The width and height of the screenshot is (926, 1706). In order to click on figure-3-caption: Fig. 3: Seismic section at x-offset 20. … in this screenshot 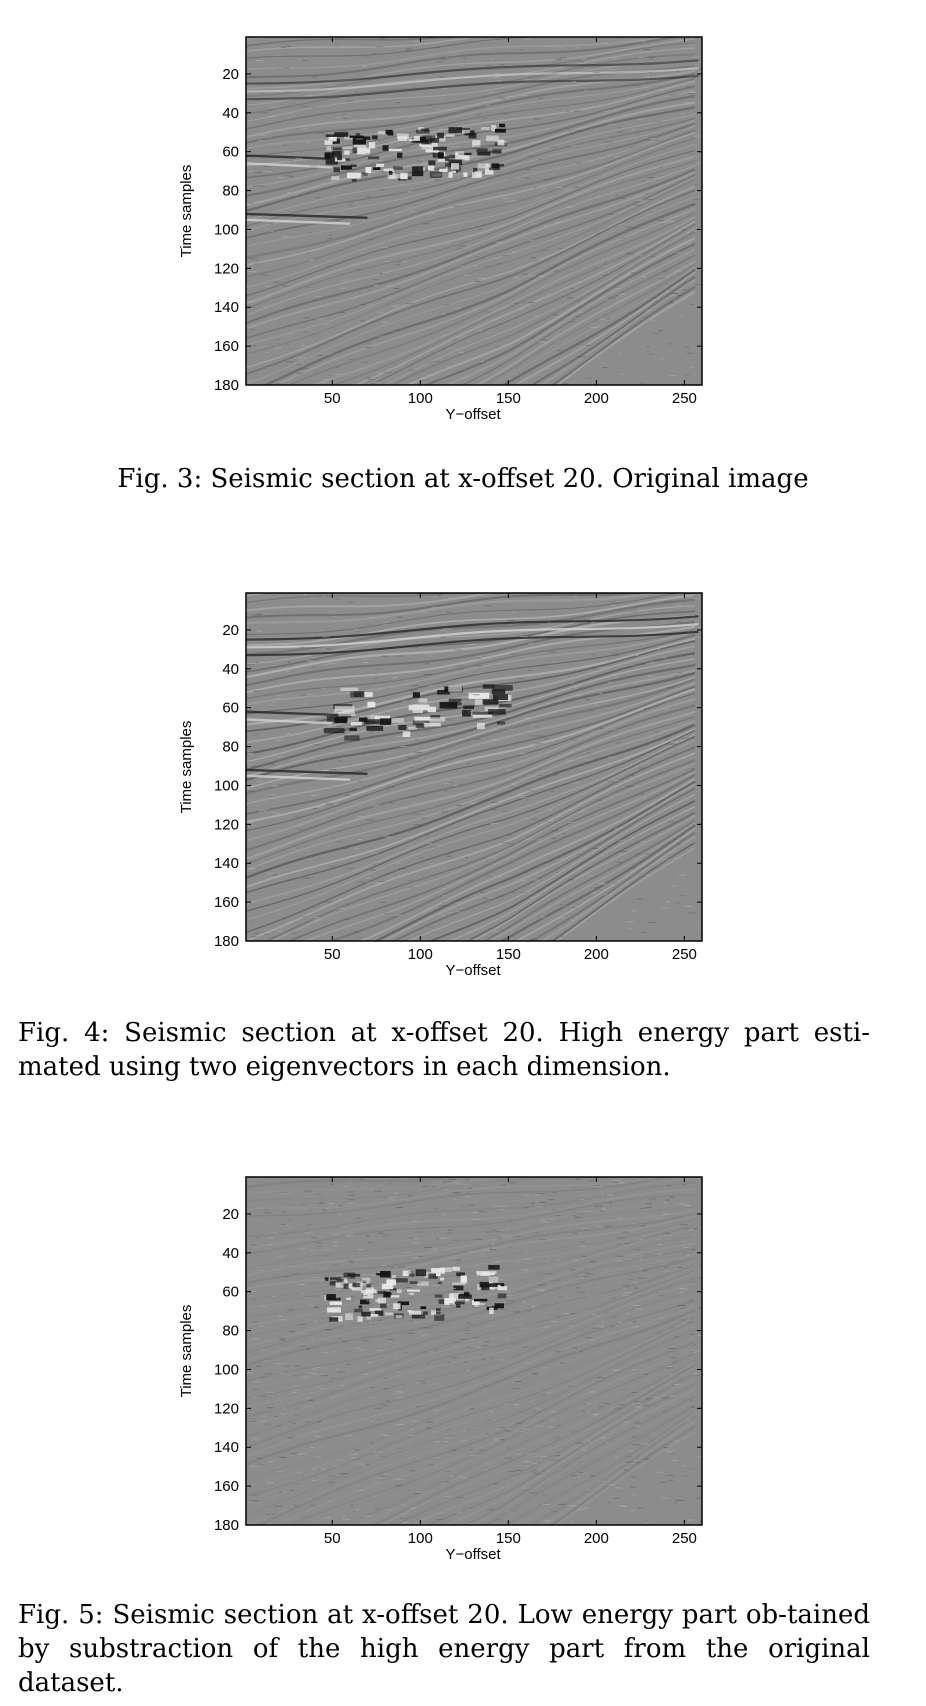, I will do `click(463, 479)`.